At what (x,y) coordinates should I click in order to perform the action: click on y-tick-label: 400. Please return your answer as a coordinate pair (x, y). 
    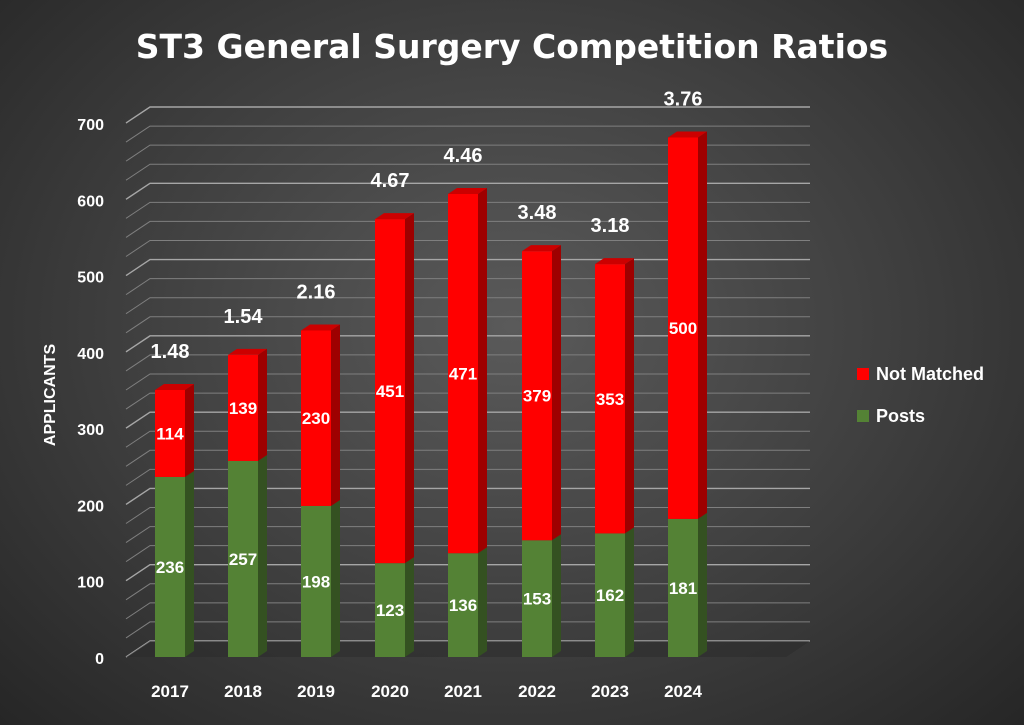
    Looking at the image, I should click on (90, 354).